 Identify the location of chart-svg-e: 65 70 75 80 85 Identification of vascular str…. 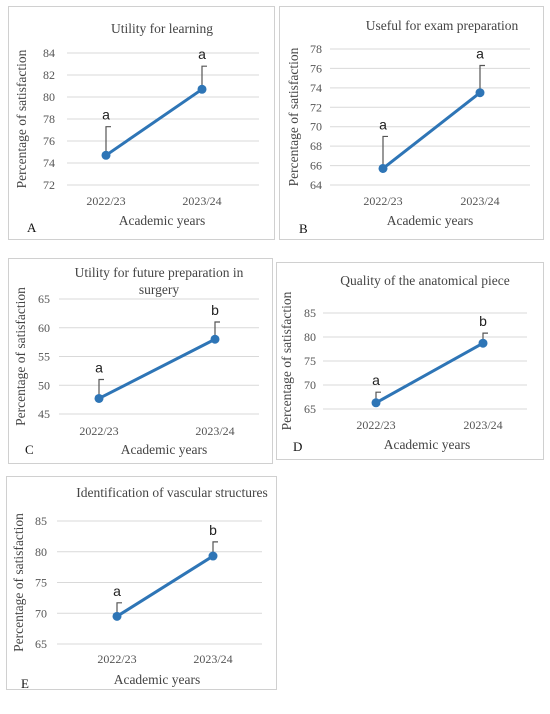
(139, 588).